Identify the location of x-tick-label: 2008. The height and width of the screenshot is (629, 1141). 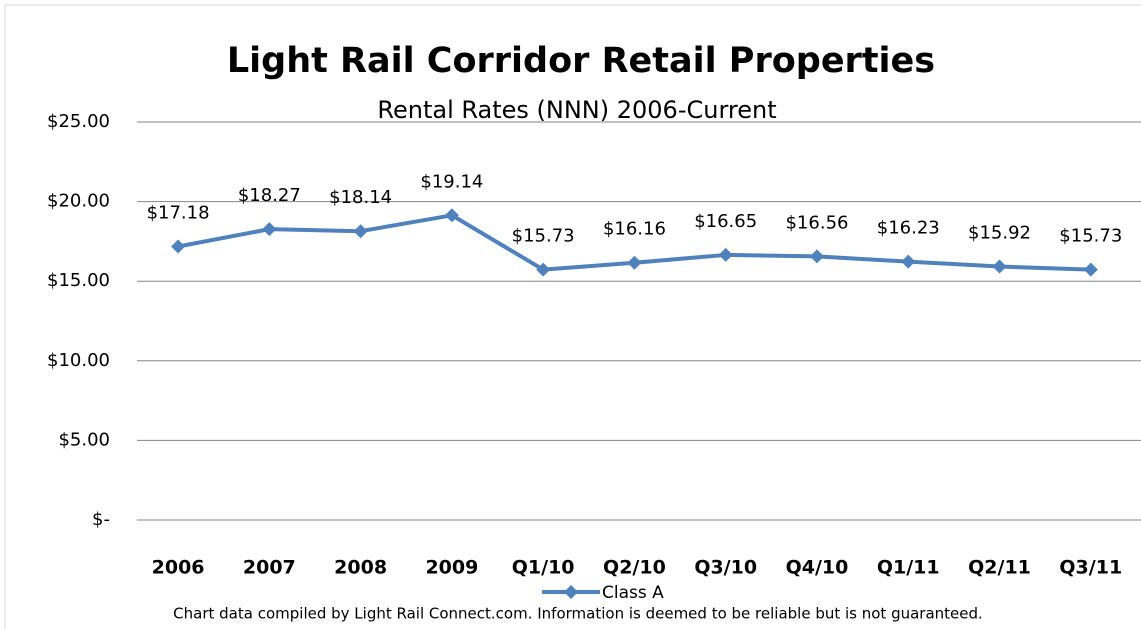
(360, 568).